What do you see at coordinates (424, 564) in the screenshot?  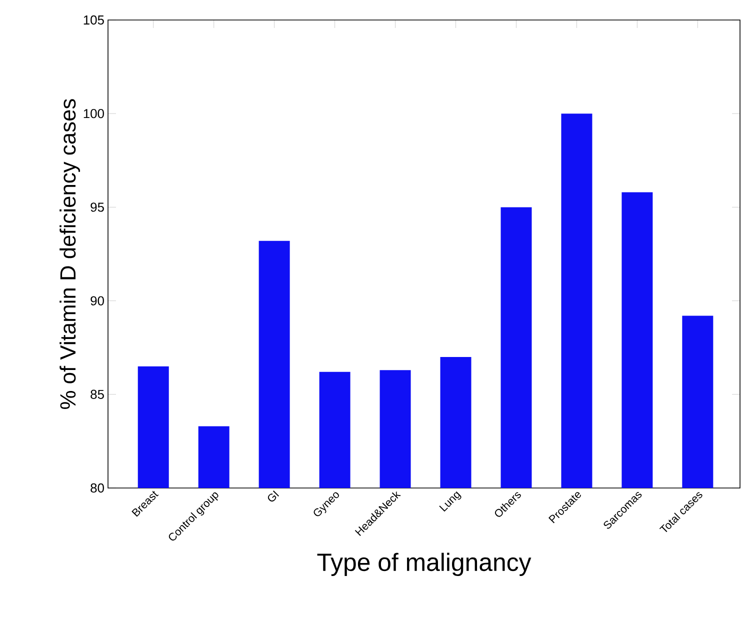 I see `x-axis-title: Type of malignancy` at bounding box center [424, 564].